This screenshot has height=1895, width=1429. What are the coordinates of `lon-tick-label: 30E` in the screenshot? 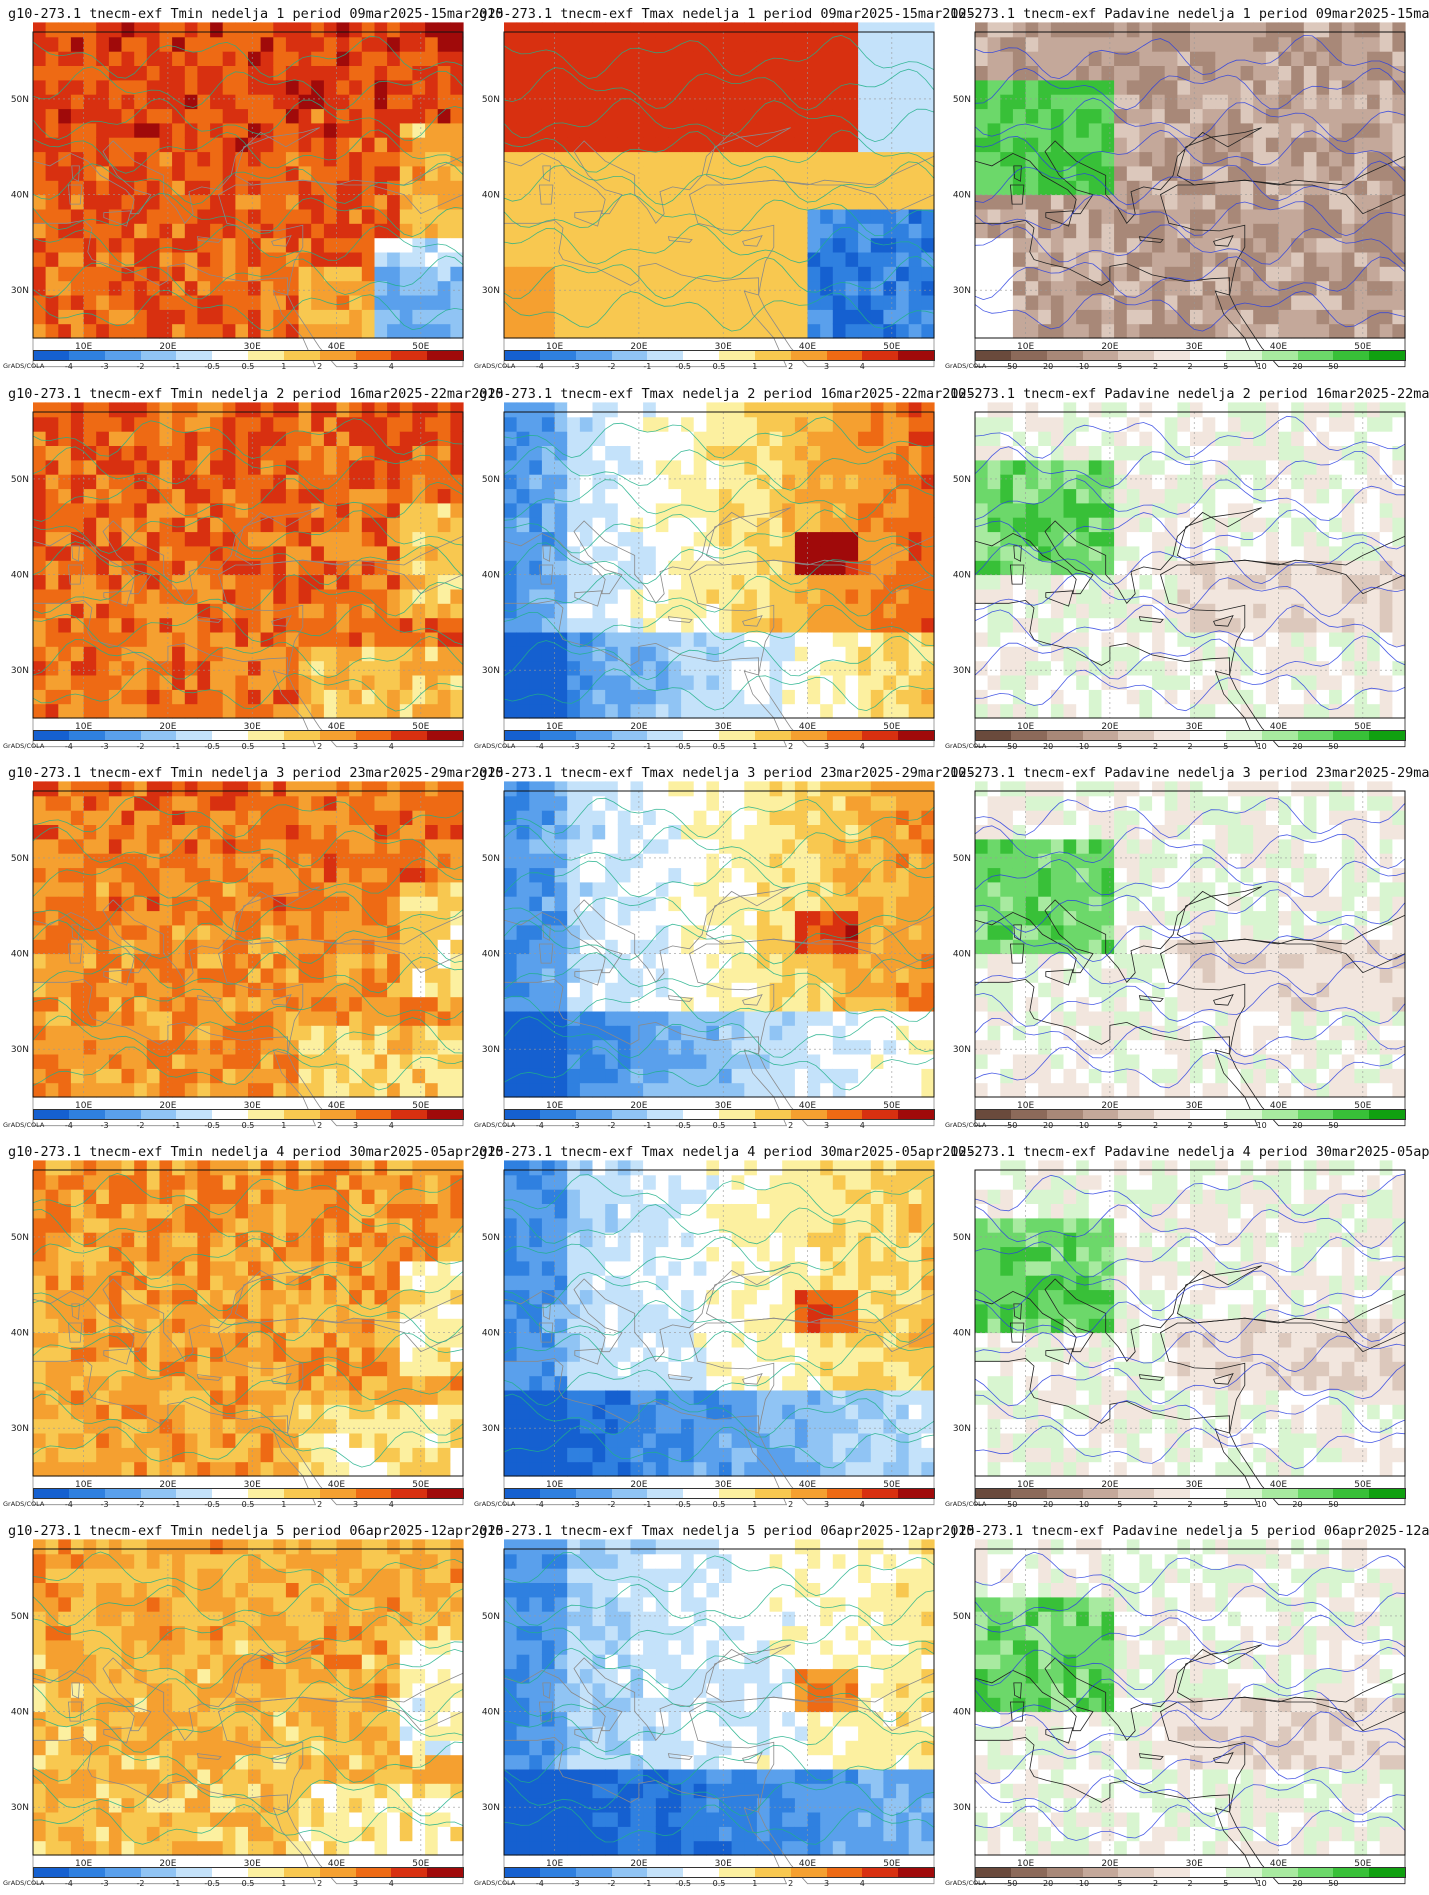 It's located at (1194, 347).